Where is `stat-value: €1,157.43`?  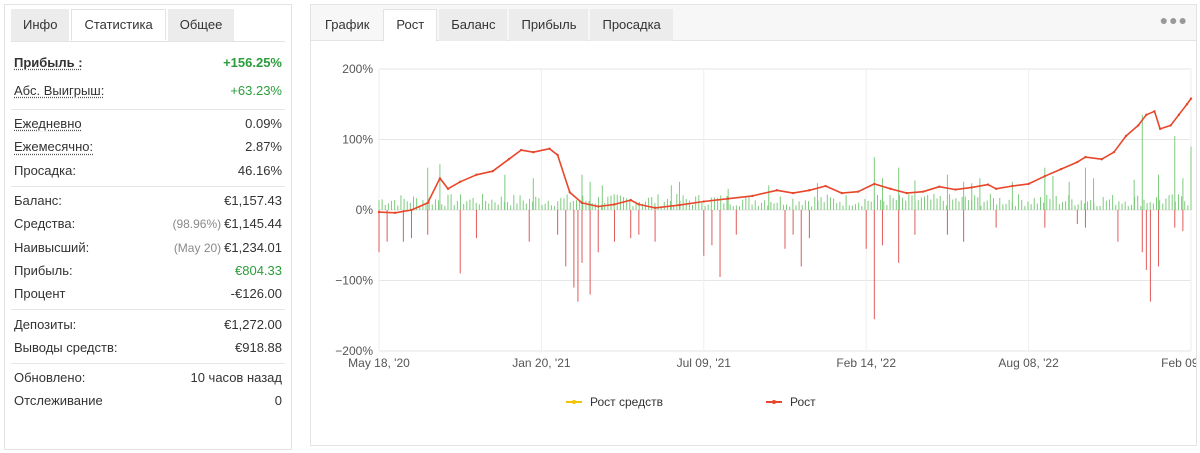
stat-value: €1,157.43 is located at coordinates (253, 200).